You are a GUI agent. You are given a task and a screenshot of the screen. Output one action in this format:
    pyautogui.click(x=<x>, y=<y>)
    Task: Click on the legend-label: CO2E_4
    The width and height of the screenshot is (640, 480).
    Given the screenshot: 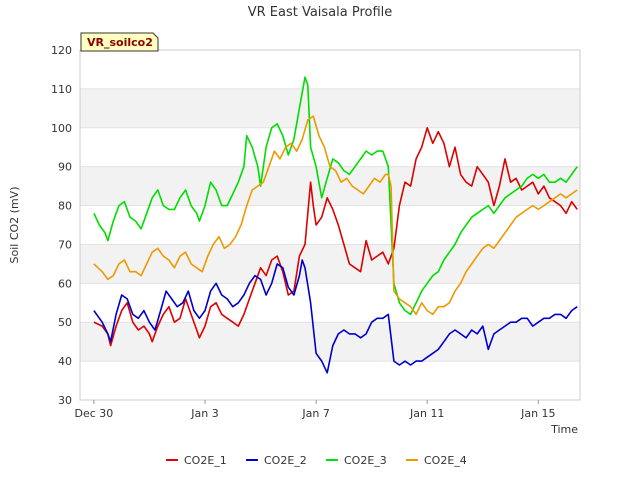 What is the action you would take?
    pyautogui.click(x=445, y=460)
    